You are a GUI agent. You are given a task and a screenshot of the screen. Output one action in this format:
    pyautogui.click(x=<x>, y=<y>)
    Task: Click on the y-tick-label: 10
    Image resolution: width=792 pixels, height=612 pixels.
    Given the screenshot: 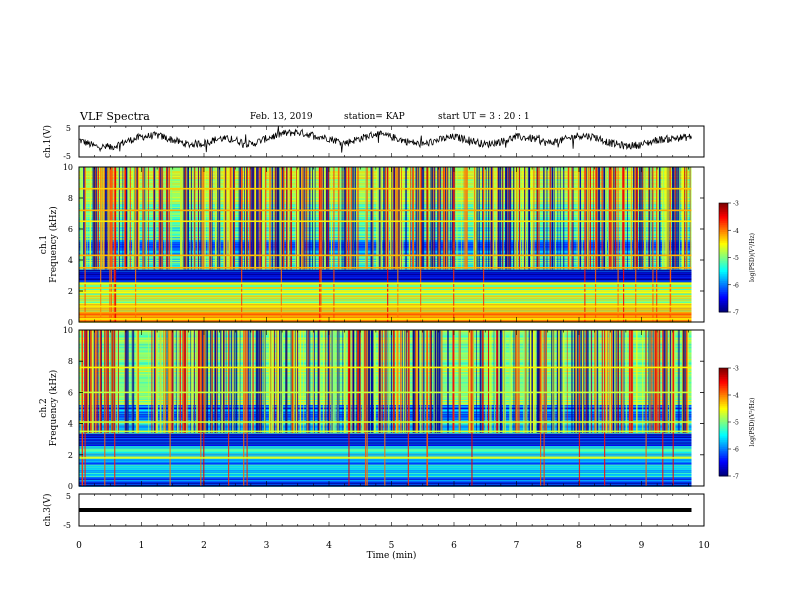 What is the action you would take?
    pyautogui.click(x=68, y=330)
    